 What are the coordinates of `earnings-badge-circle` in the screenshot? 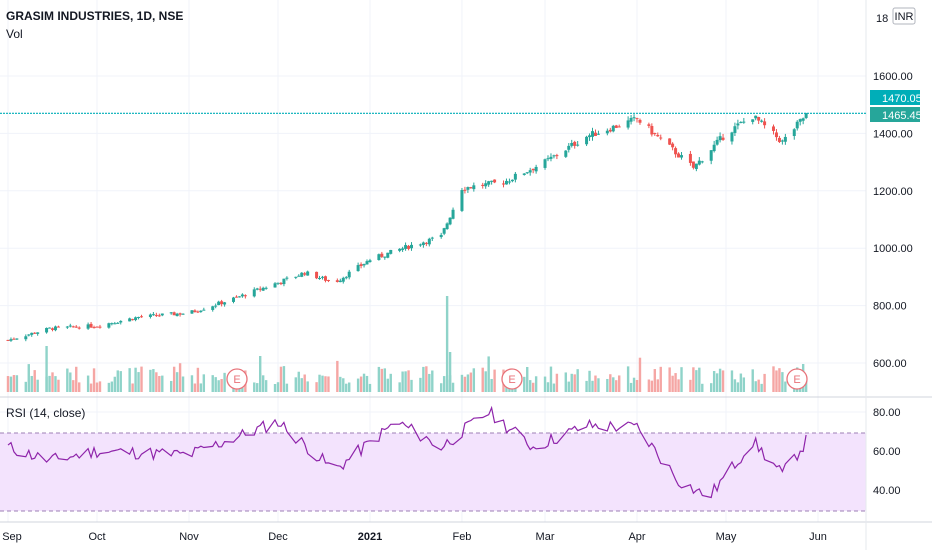 It's located at (237, 379).